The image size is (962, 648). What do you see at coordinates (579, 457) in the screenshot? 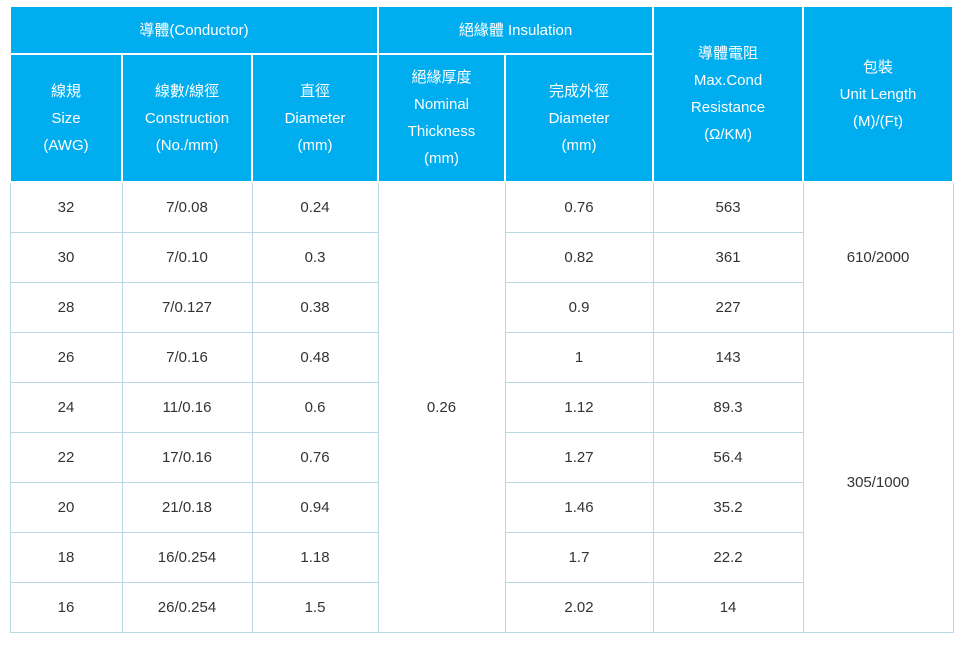
I see `cell-finished-diameter: 1.27` at bounding box center [579, 457].